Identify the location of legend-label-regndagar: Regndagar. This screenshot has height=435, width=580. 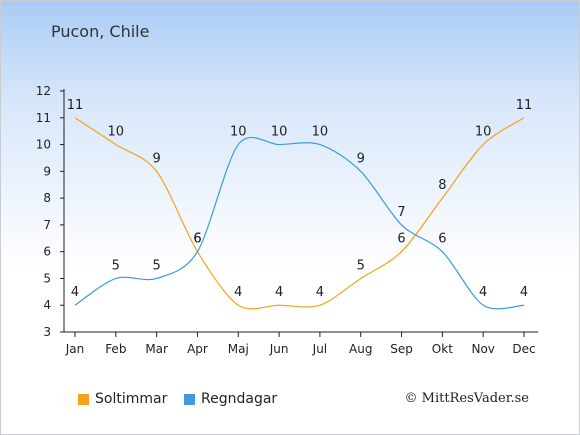
(239, 399).